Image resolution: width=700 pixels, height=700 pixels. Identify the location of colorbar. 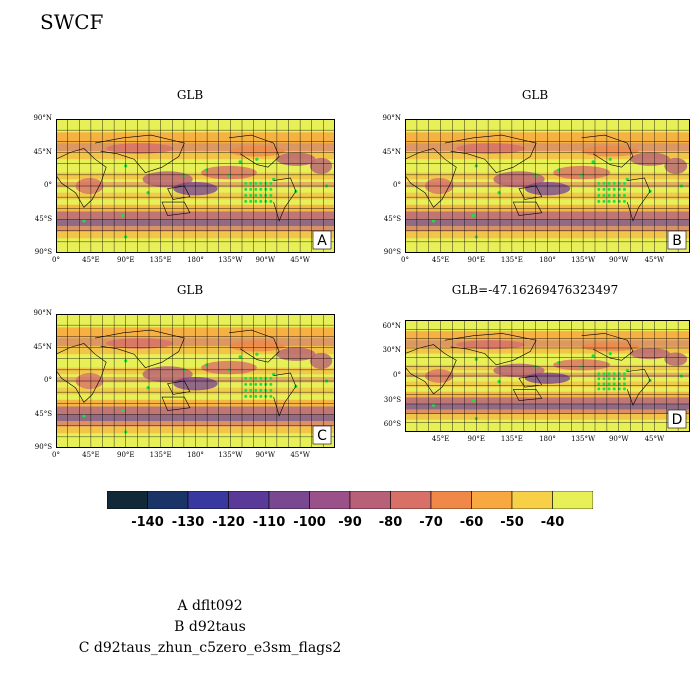
(350, 500).